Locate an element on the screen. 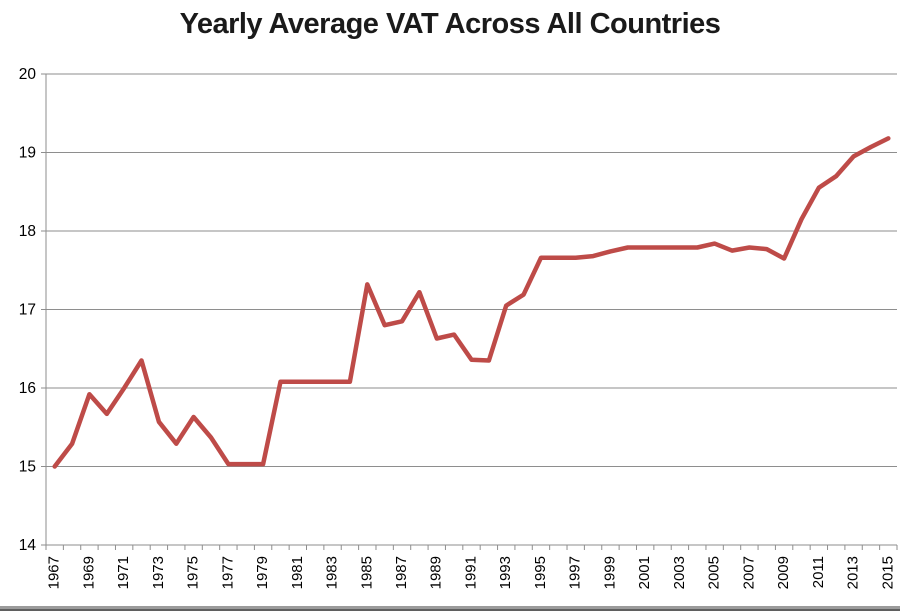  y-tick-label: 18 is located at coordinates (27, 231).